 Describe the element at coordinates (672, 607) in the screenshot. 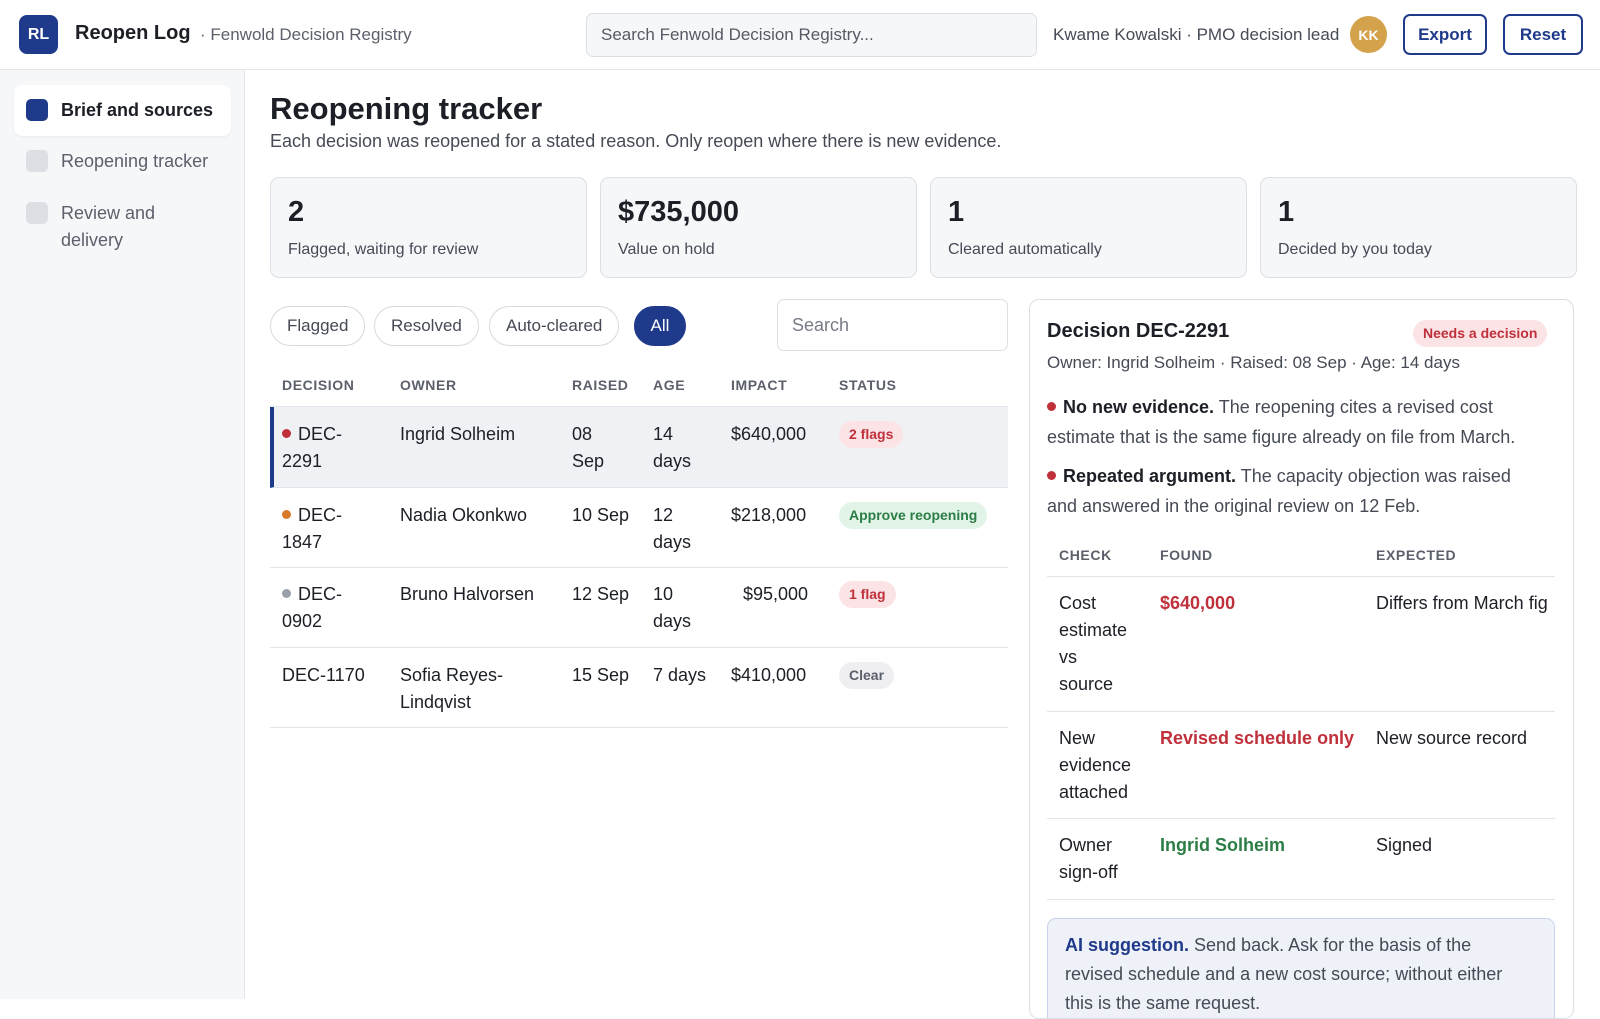

I see `age-cell: 10 days` at that location.